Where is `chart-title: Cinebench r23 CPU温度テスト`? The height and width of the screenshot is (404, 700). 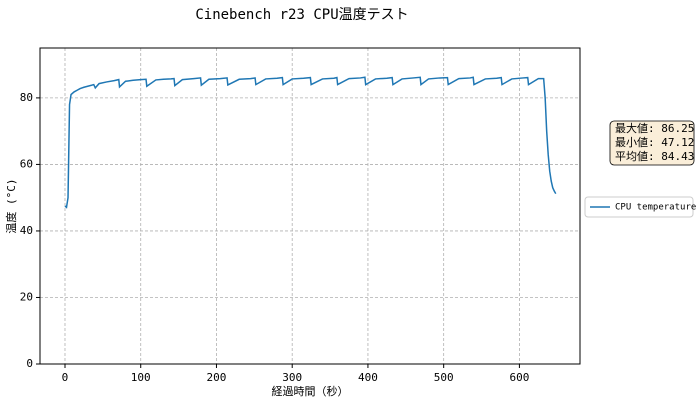
chart-title: Cinebench r23 CPU温度テスト is located at coordinates (301, 15).